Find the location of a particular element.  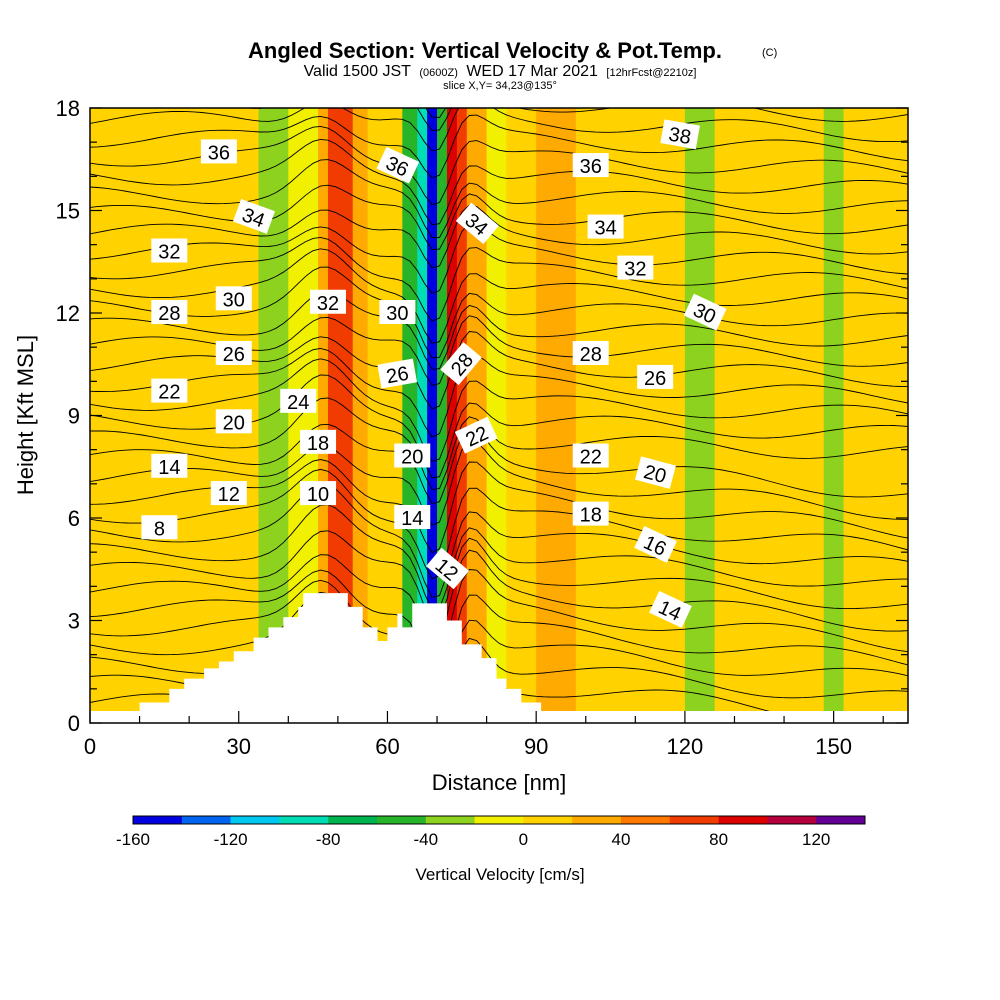

x-axis: 0 30 60 90 120 150 is located at coordinates (484, 735).